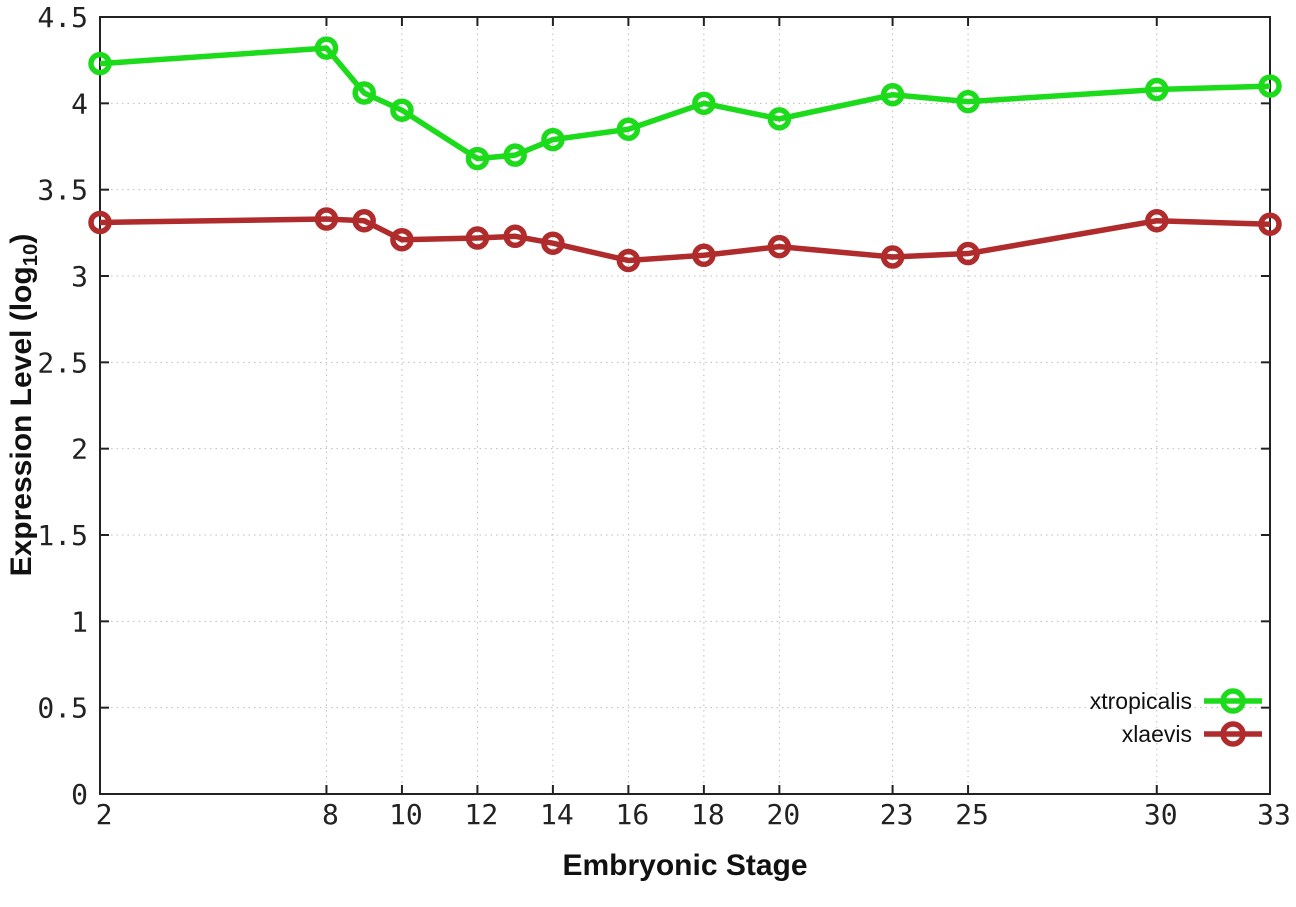 The width and height of the screenshot is (1296, 907). What do you see at coordinates (1161, 814) in the screenshot?
I see `x-tick-label: 30` at bounding box center [1161, 814].